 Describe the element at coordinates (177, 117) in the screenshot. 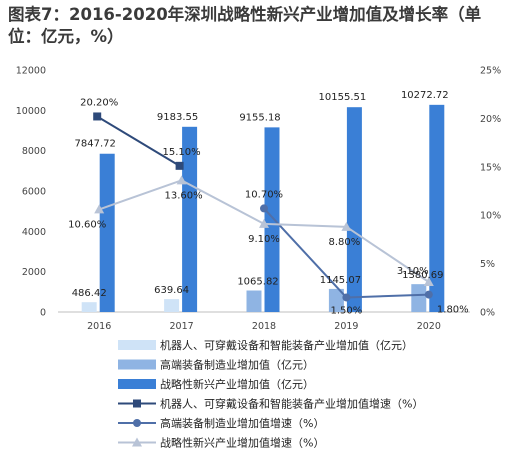

I see `bar-data-label: 9183.55` at that location.